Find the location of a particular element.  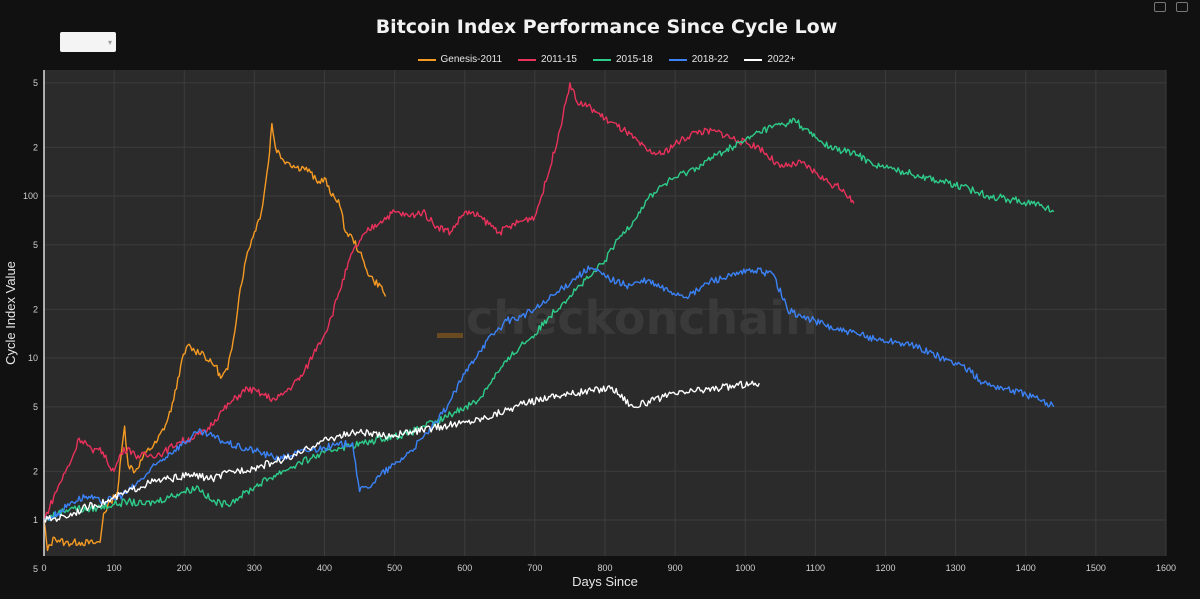

legend-label: Genesis-2011 is located at coordinates (471, 59).